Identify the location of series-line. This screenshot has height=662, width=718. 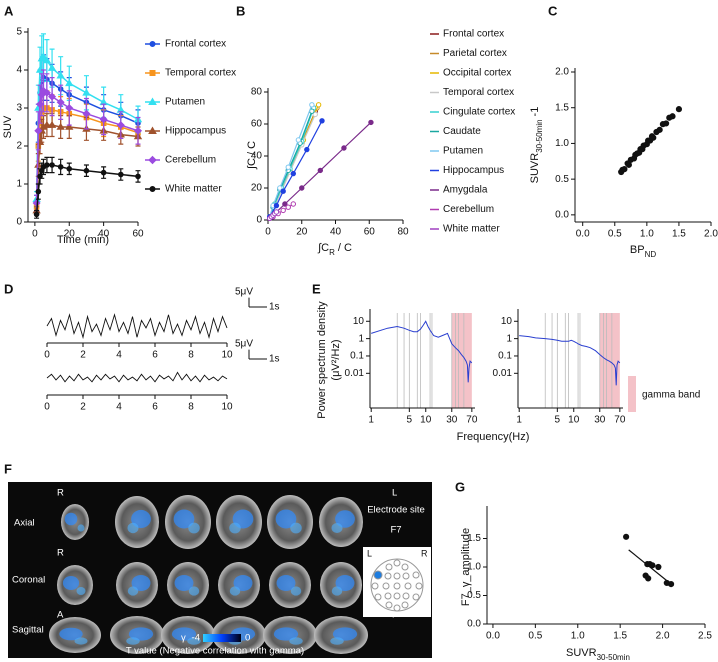
(321, 169).